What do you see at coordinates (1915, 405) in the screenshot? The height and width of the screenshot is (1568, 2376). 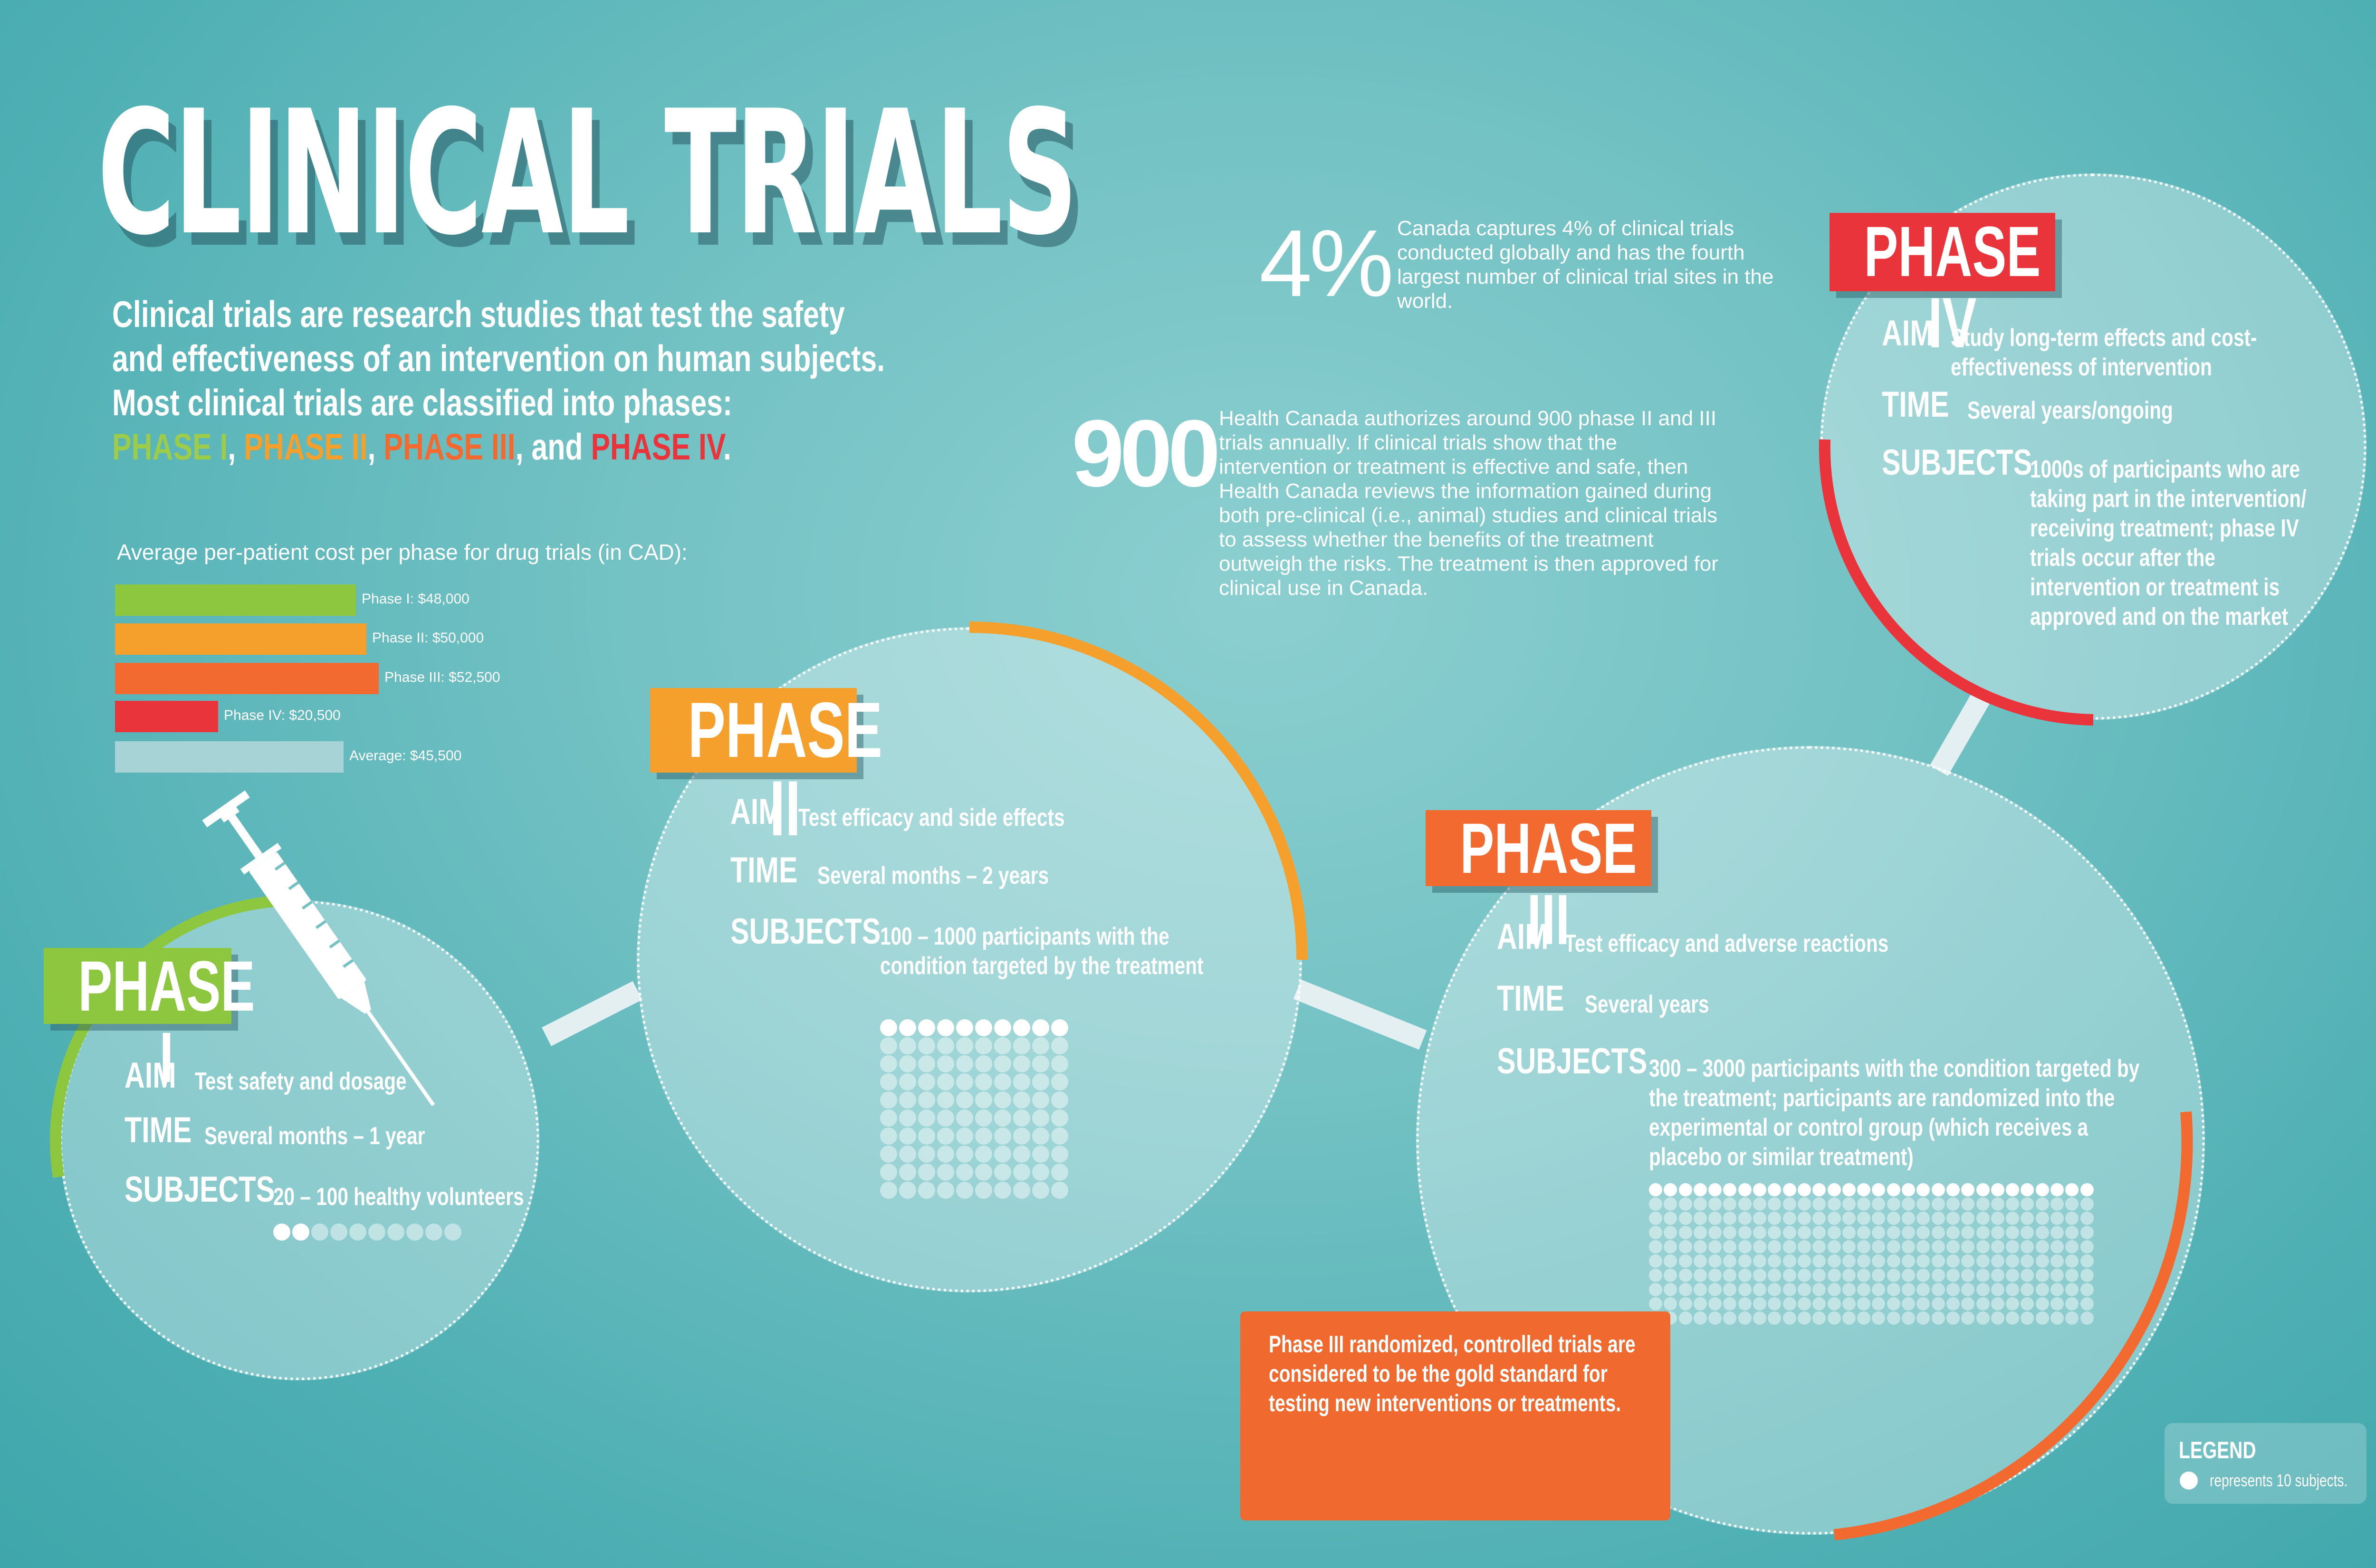 I see `phase-4-time-key: TIME` at bounding box center [1915, 405].